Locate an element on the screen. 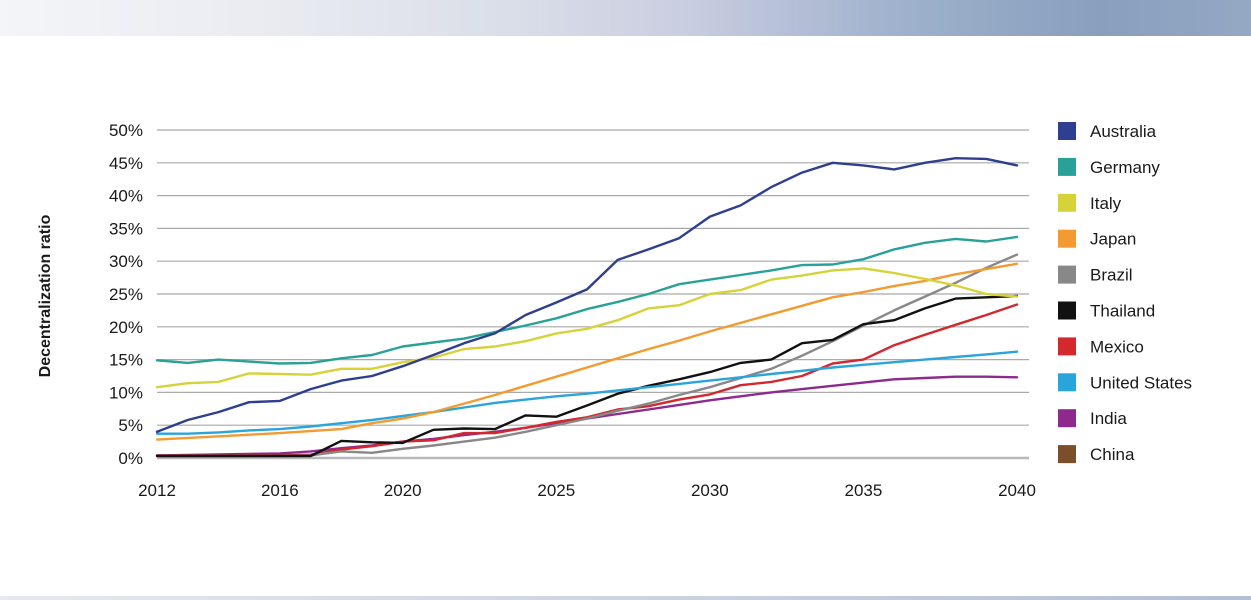  legend-label: United States is located at coordinates (1141, 382).